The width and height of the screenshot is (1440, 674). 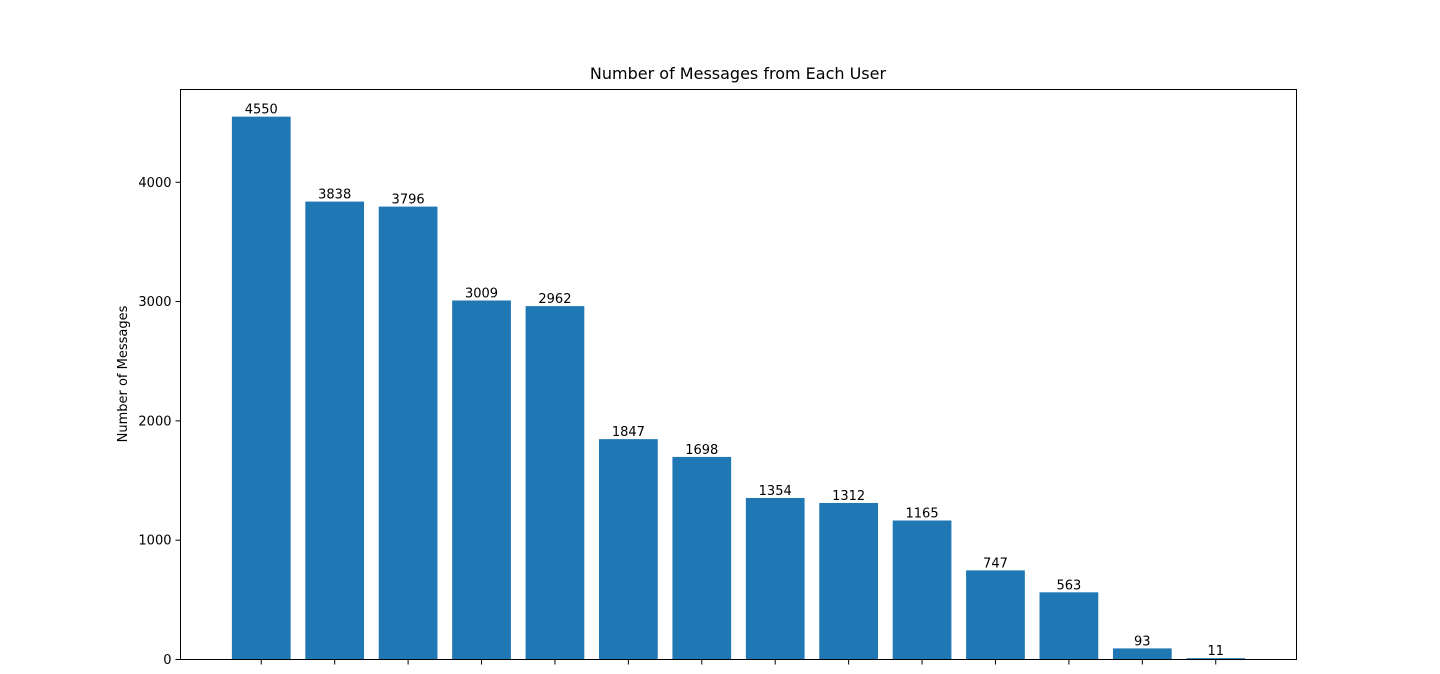 I want to click on y-tick-label: 4000, so click(x=154, y=183).